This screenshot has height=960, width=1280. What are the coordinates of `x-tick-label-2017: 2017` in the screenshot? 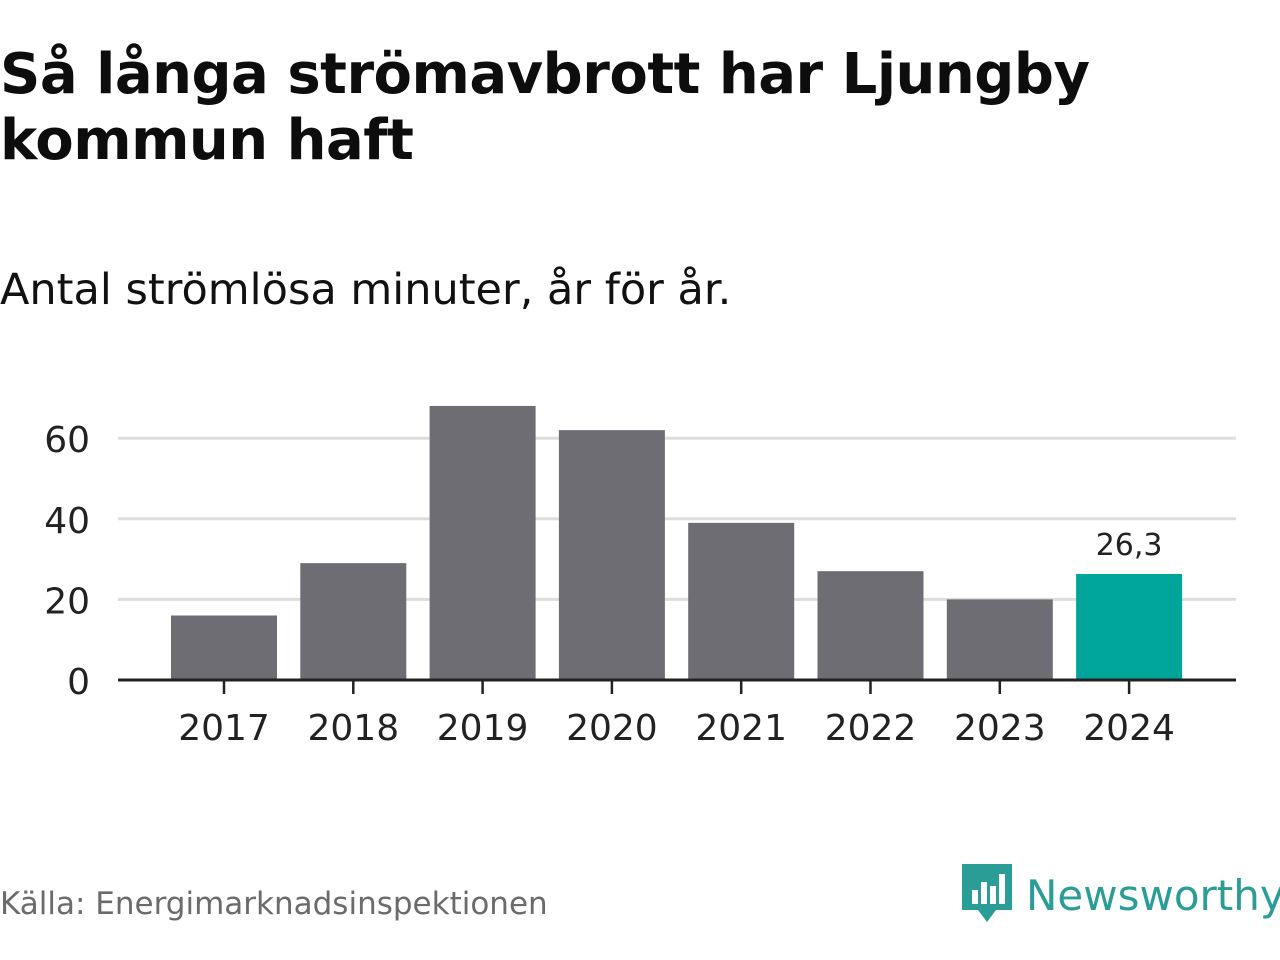 It's located at (224, 728).